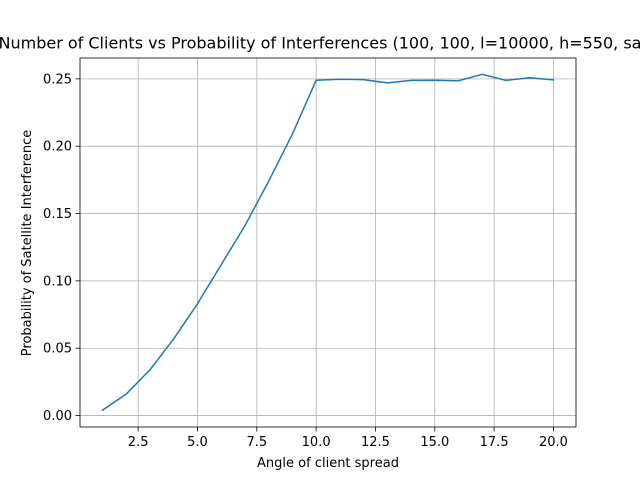 Image resolution: width=640 pixels, height=480 pixels. Describe the element at coordinates (256, 442) in the screenshot. I see `x-tick-label: 7.5` at that location.